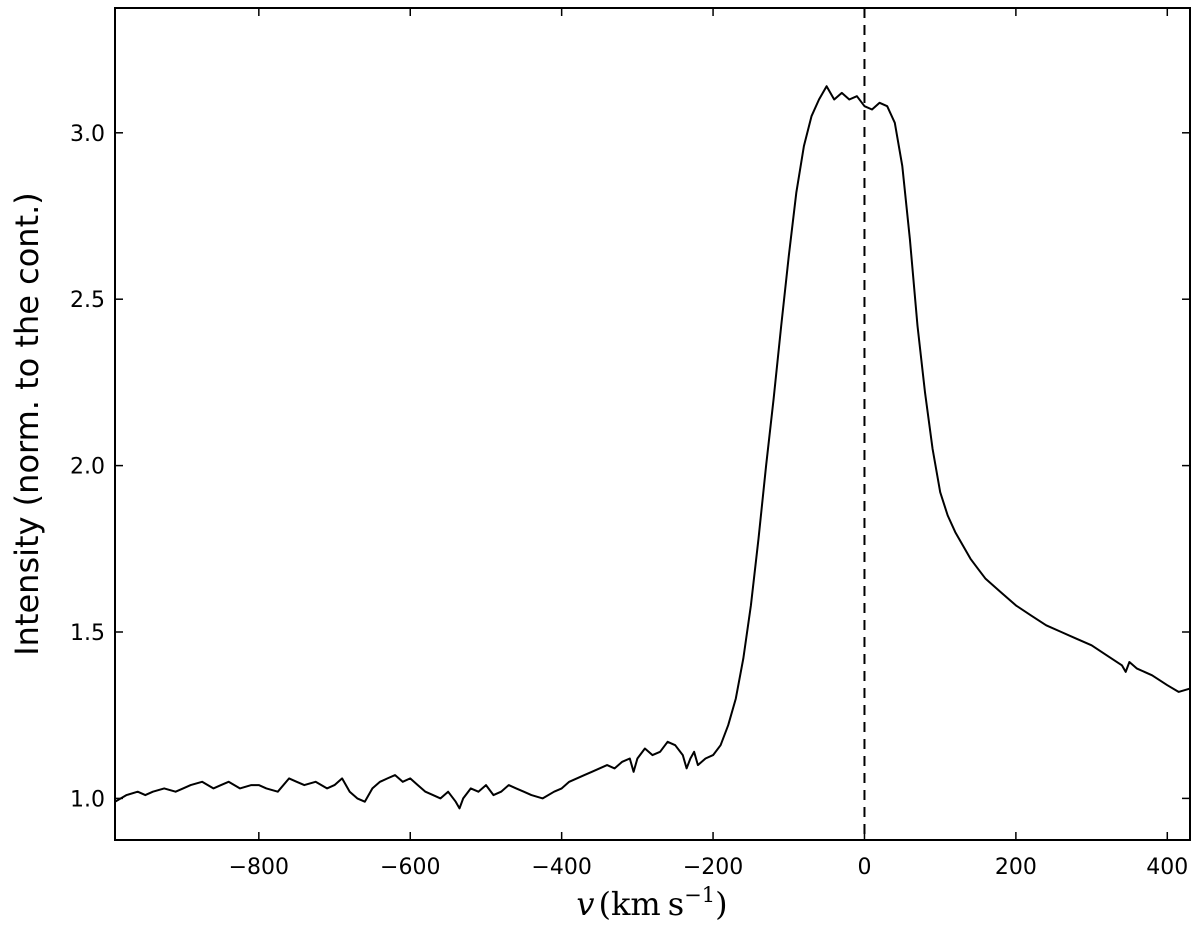  I want to click on y-tick-label: 1.0, so click(87, 799).